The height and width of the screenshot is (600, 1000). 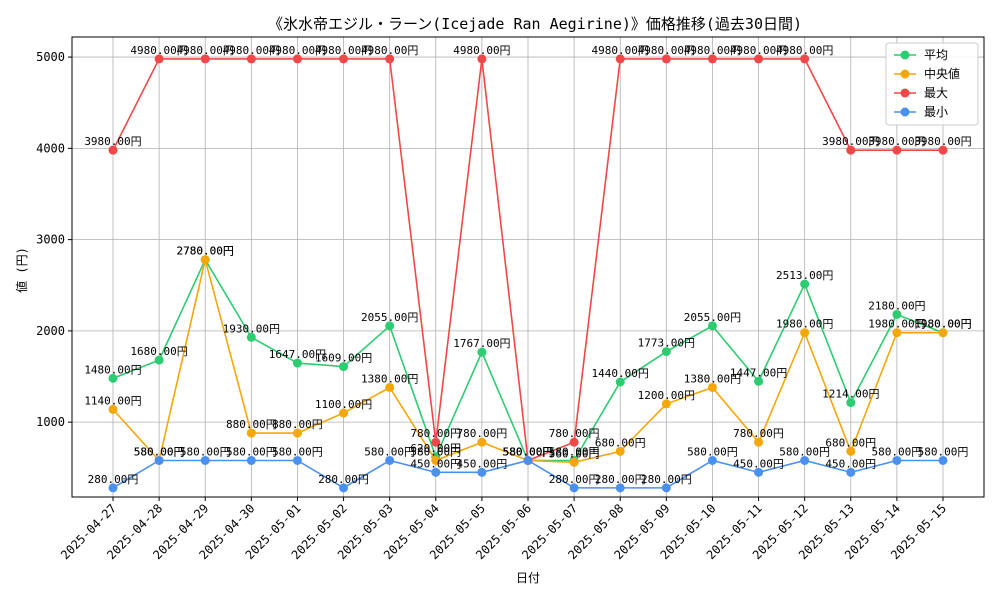 What do you see at coordinates (921, 55) in the screenshot?
I see `legend-item: 平均` at bounding box center [921, 55].